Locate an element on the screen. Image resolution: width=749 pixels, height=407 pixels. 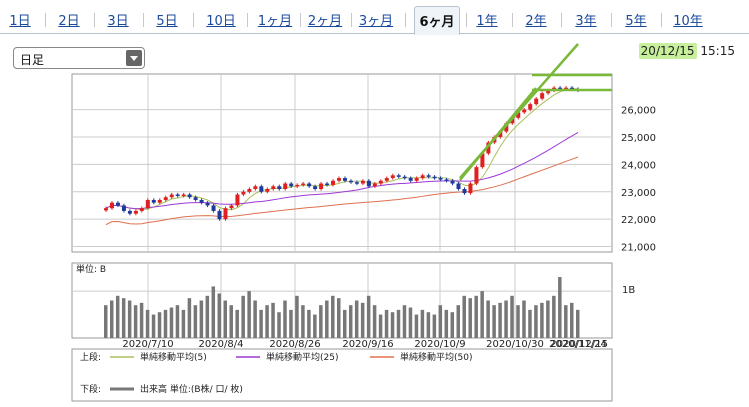
ma50-line is located at coordinates (342, 191).